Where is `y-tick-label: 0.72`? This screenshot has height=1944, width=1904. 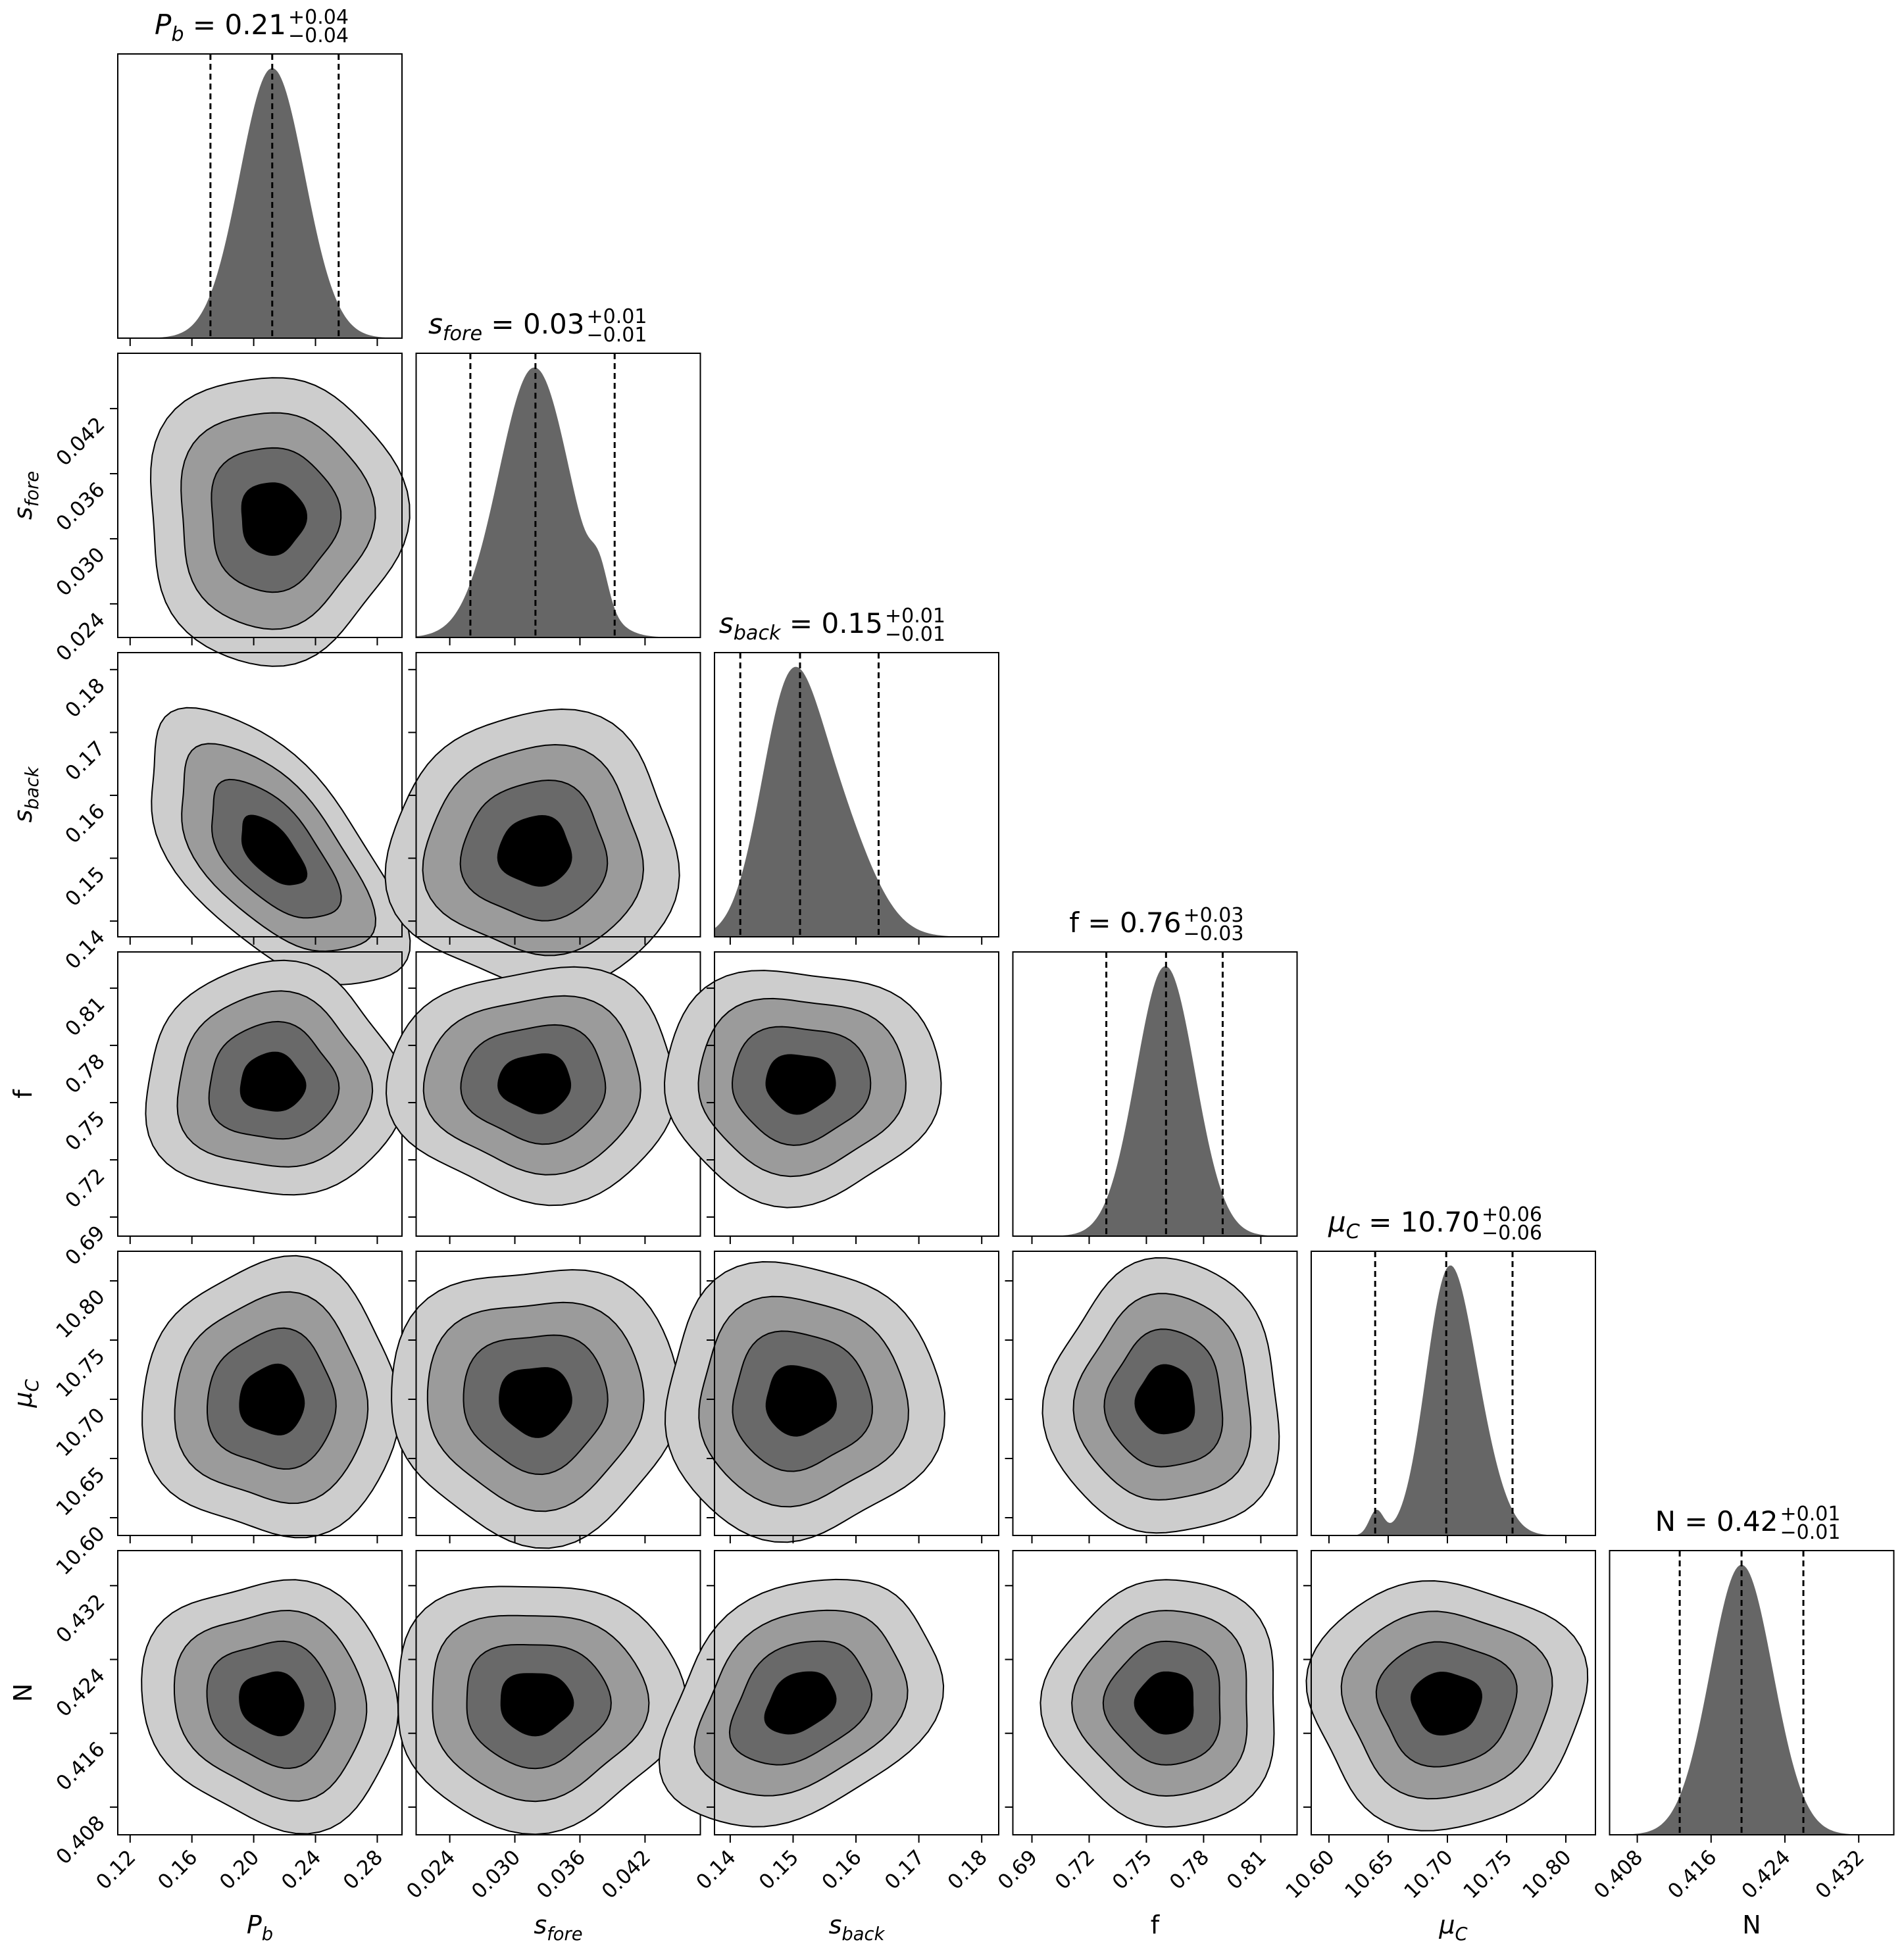 y-tick-label: 0.72 is located at coordinates (85, 1188).